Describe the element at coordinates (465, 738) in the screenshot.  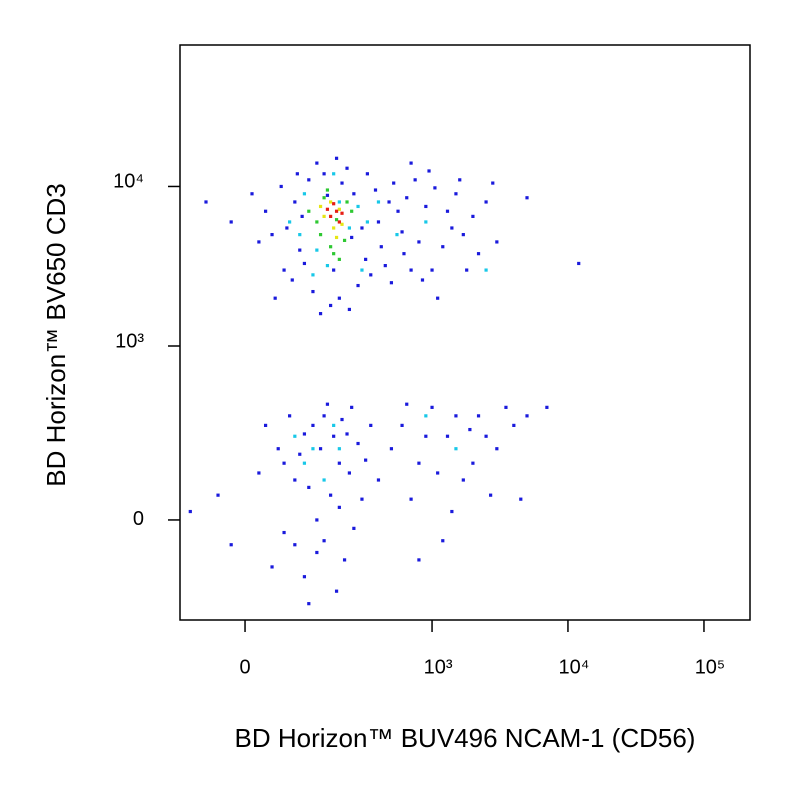
I see `x-axis-title: BD Horizon™ BUV496 NCAM-1 (CD56)` at that location.